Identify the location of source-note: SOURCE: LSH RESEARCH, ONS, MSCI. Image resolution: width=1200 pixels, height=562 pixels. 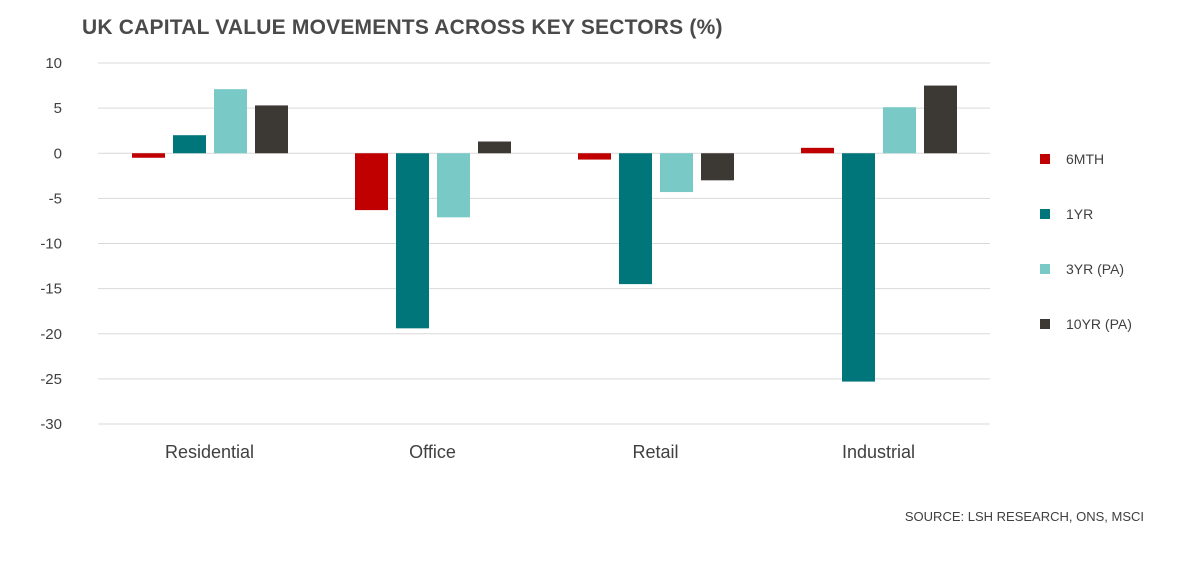
(1024, 516).